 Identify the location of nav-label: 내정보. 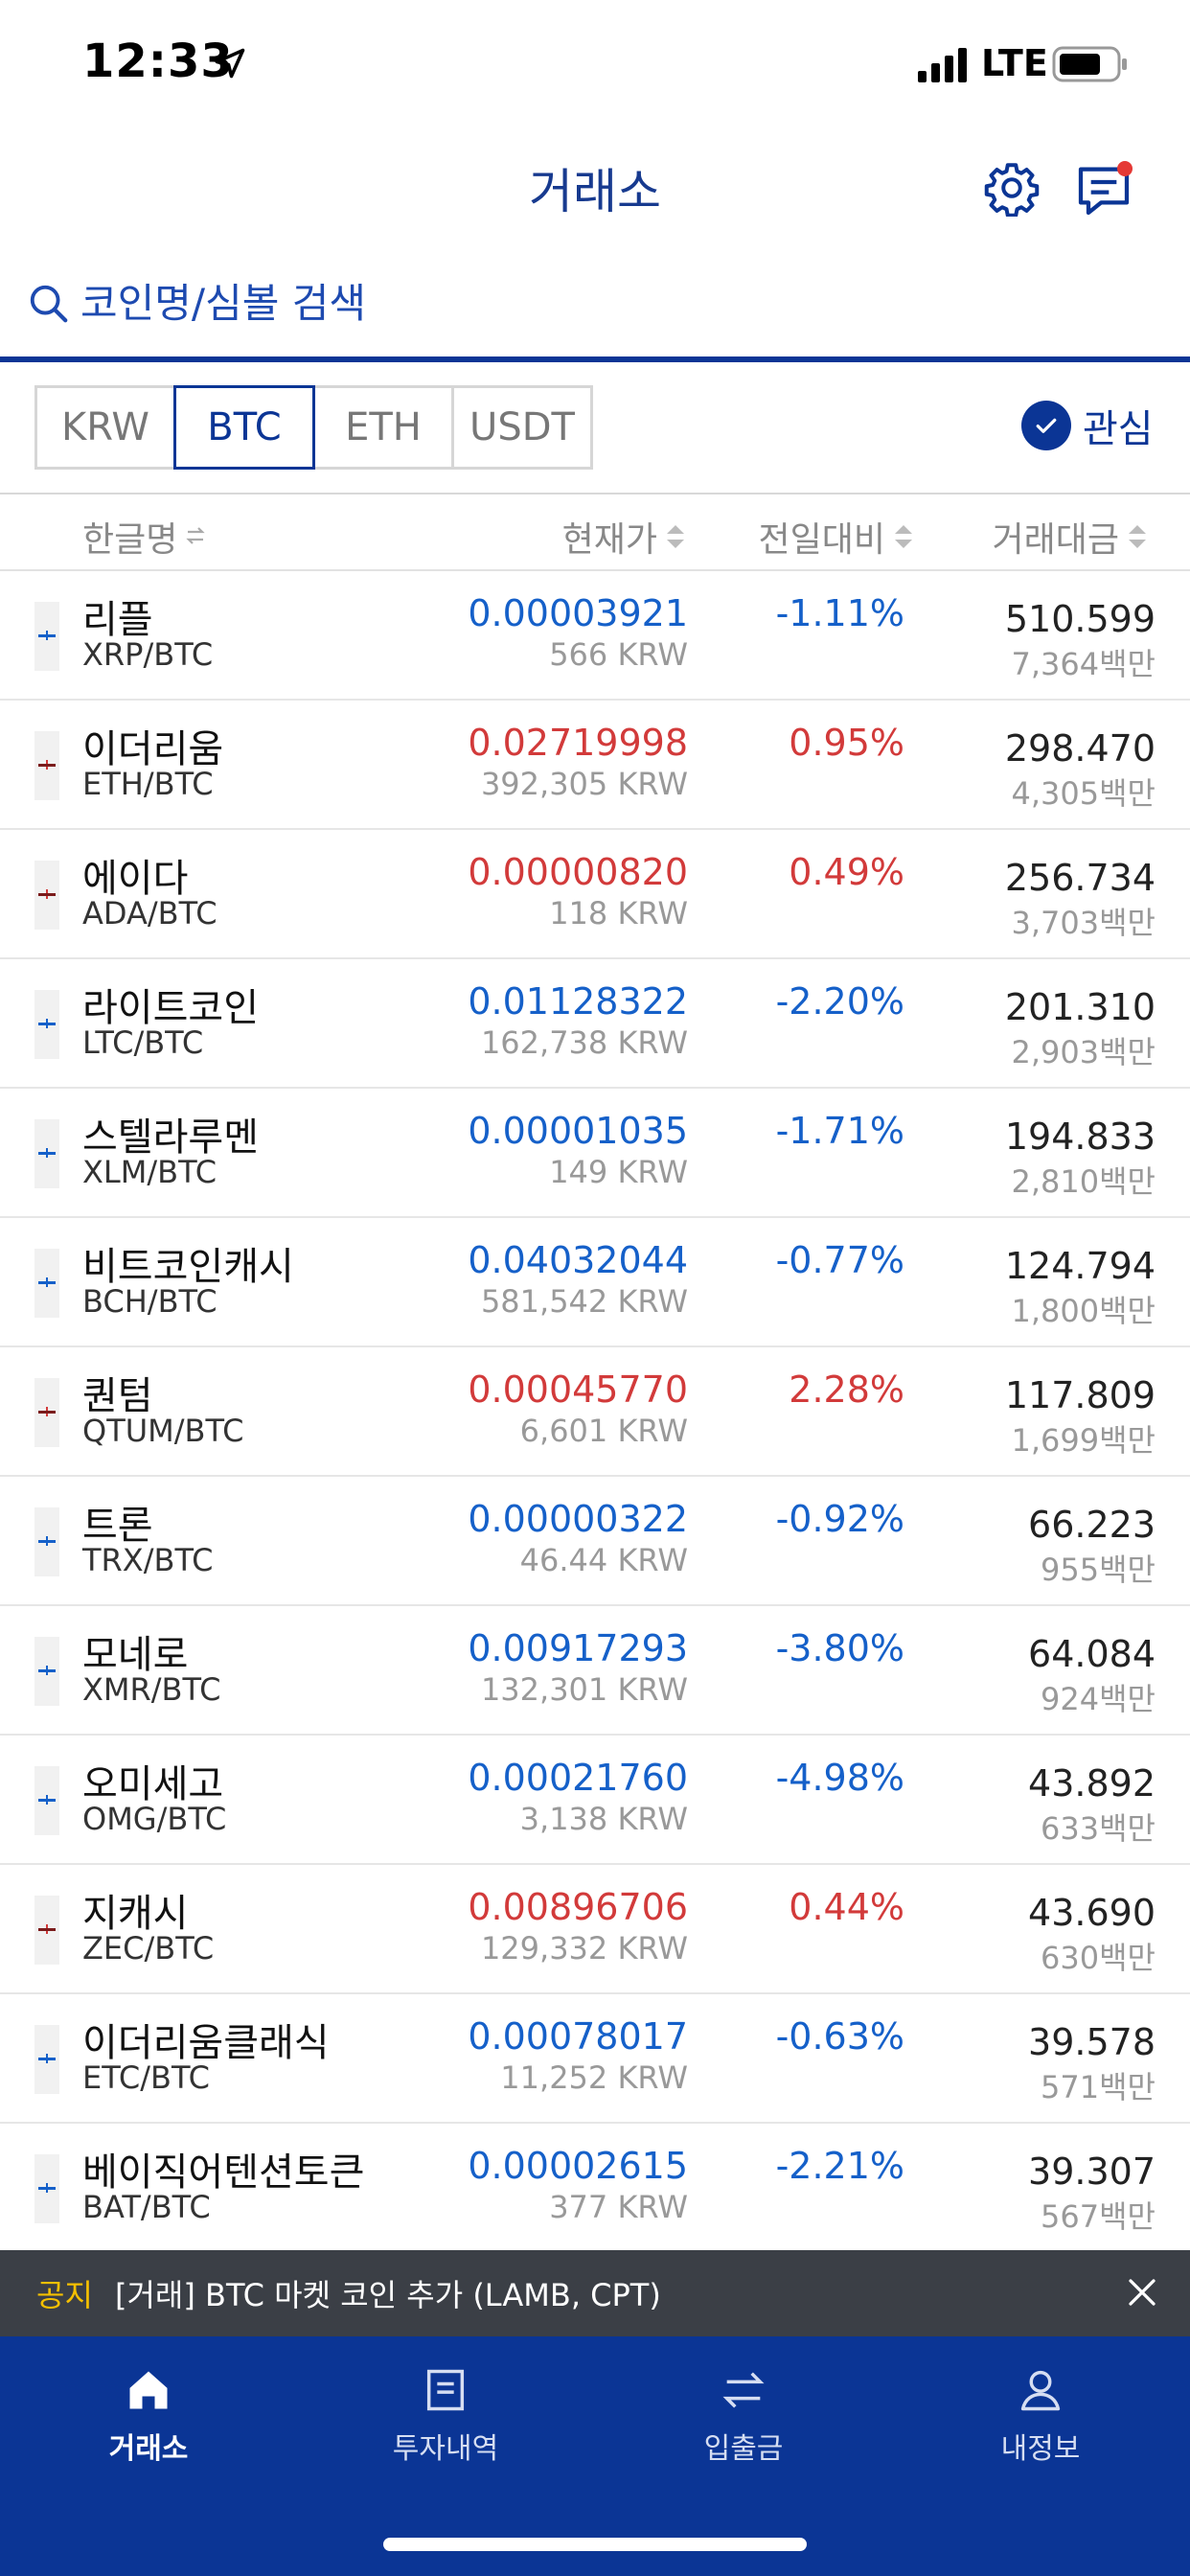
(1040, 2449).